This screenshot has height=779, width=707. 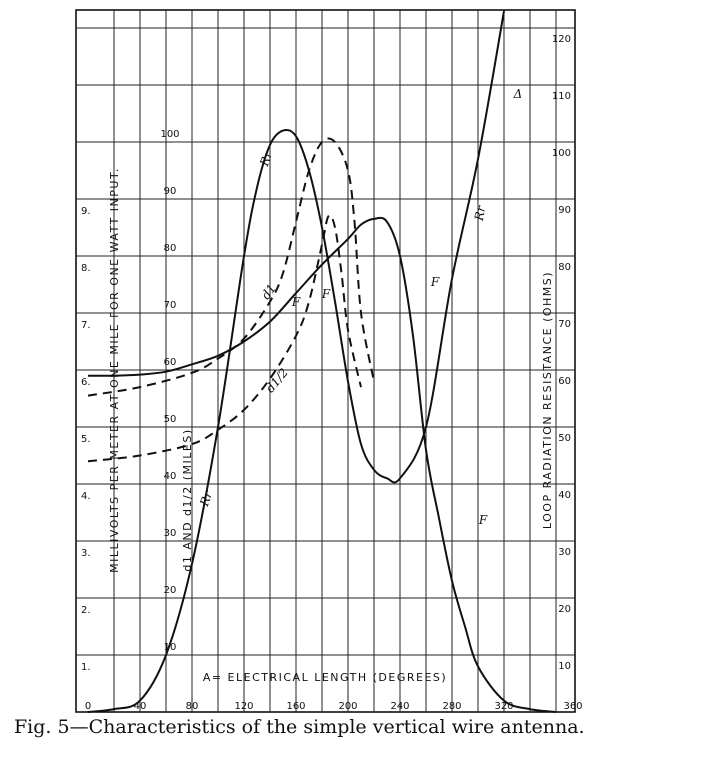 I want to click on right-tick-label: 50, so click(x=564, y=438).